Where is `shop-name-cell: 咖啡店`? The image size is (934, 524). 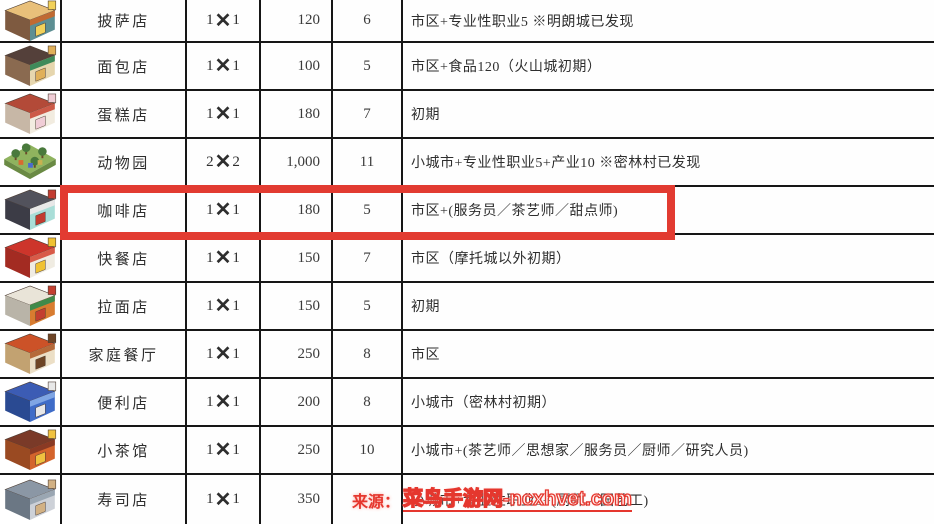 shop-name-cell: 咖啡店 is located at coordinates (124, 210).